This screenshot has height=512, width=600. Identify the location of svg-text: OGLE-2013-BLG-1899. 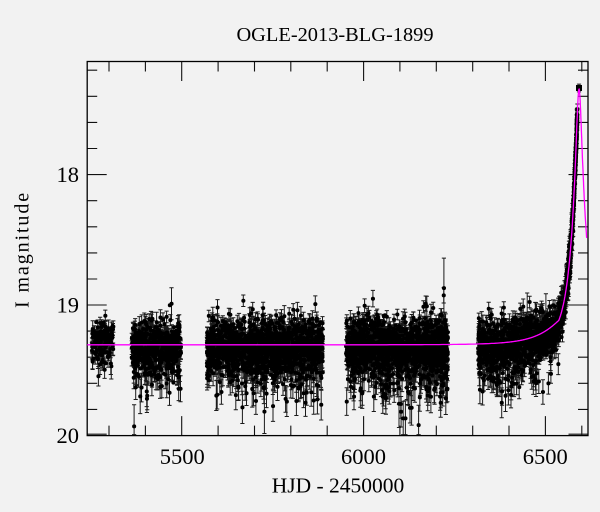
(334, 35).